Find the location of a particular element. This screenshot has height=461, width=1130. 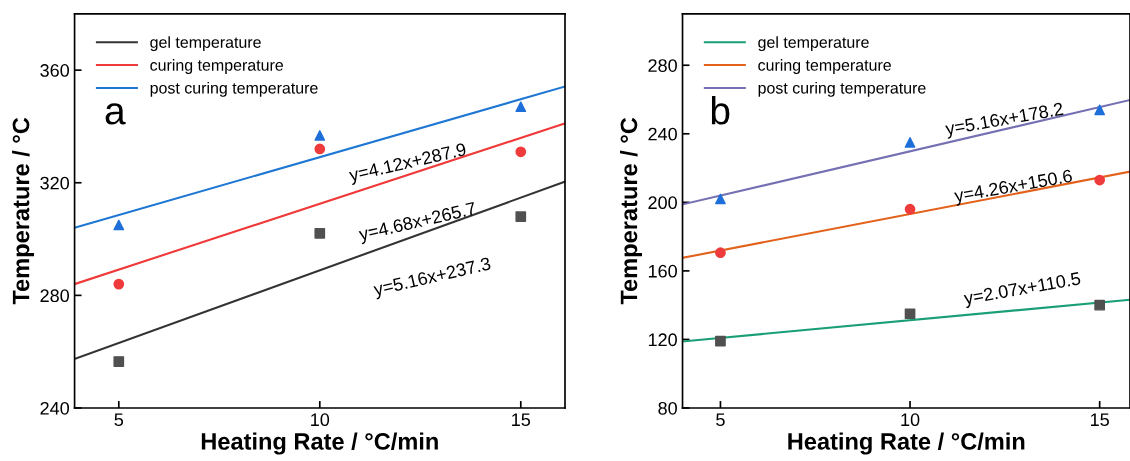

text: b is located at coordinates (720, 110).